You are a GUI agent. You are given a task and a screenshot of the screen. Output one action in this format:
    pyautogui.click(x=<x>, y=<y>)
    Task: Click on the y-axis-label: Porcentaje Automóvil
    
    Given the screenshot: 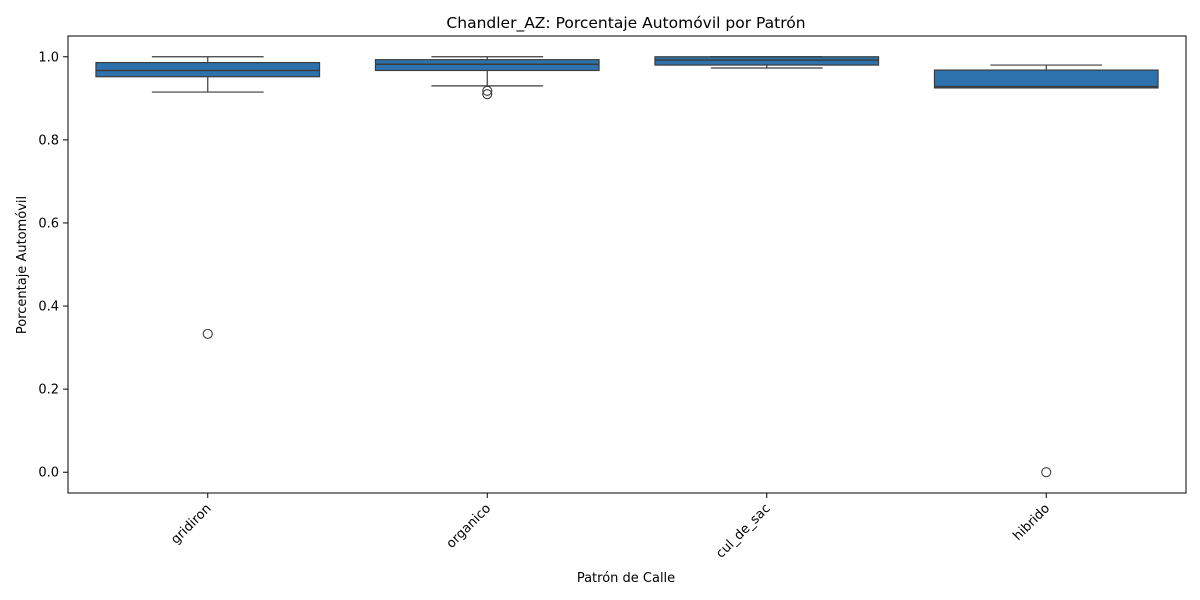 What is the action you would take?
    pyautogui.click(x=22, y=265)
    